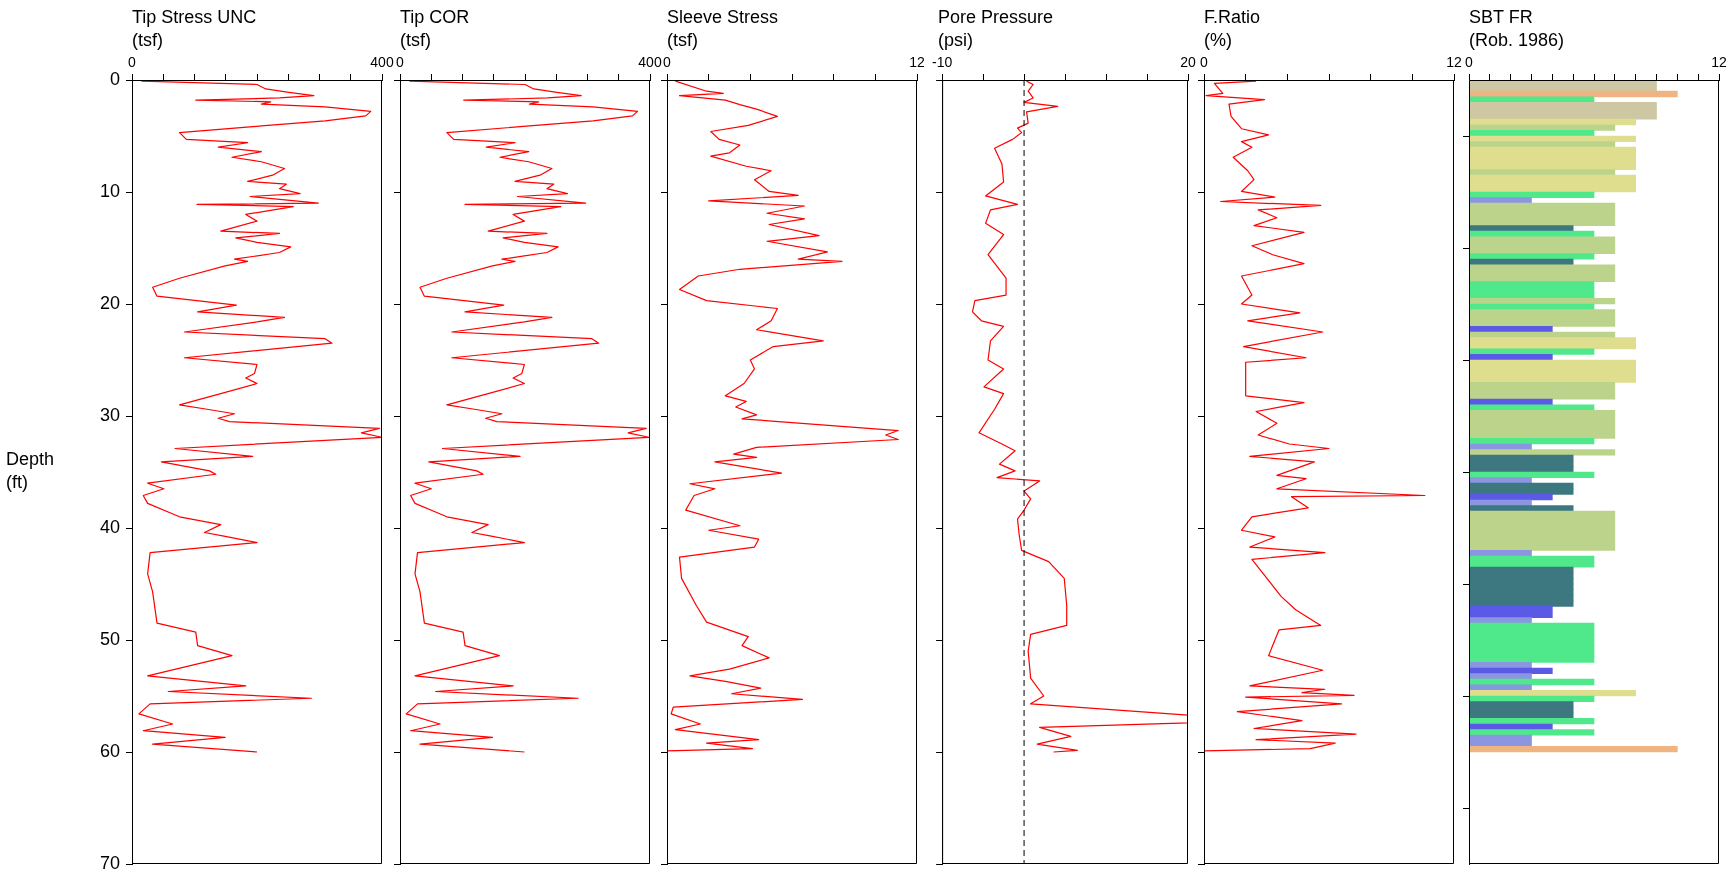  I want to click on chart-title: F.Ratio, so click(1232, 17).